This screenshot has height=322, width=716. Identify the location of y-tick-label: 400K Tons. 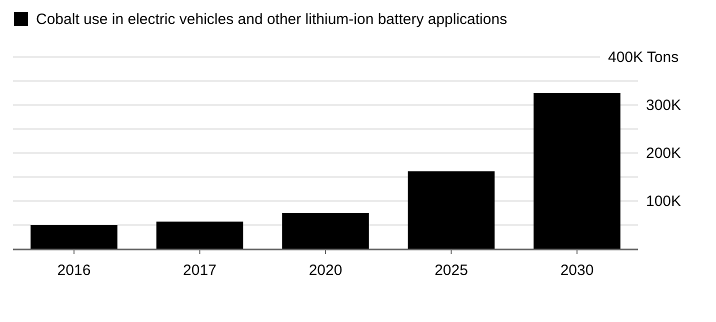
(643, 57).